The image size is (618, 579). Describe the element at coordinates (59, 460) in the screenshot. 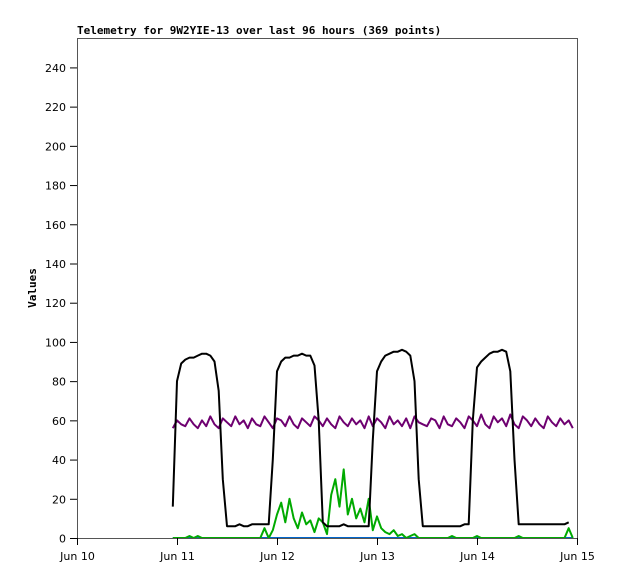

I see `y-tick-label: 40` at that location.